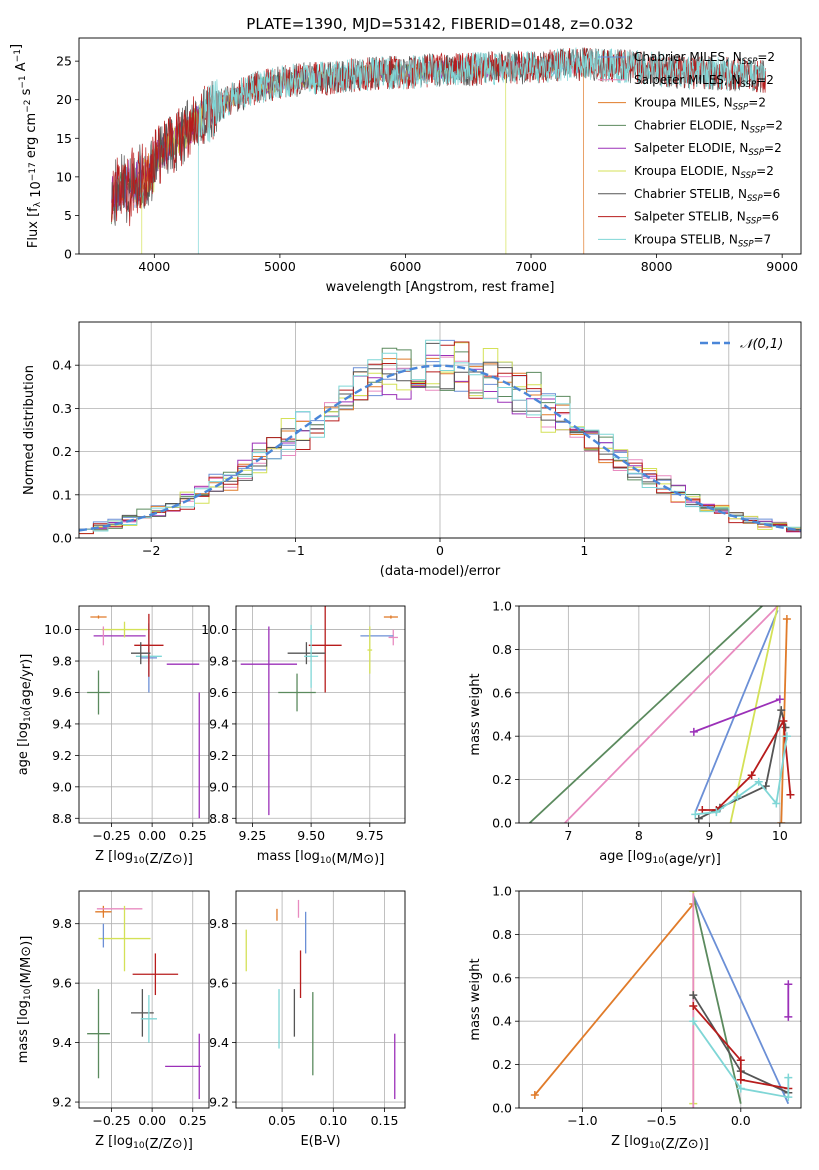 The height and width of the screenshot is (1170, 819). Describe the element at coordinates (502, 606) in the screenshot. I see `y-tick-label: 1.0` at that location.